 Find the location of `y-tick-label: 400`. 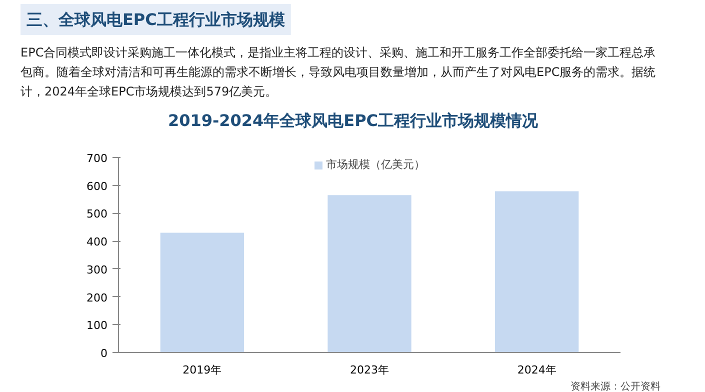

y-tick-label: 400 is located at coordinates (97, 242).